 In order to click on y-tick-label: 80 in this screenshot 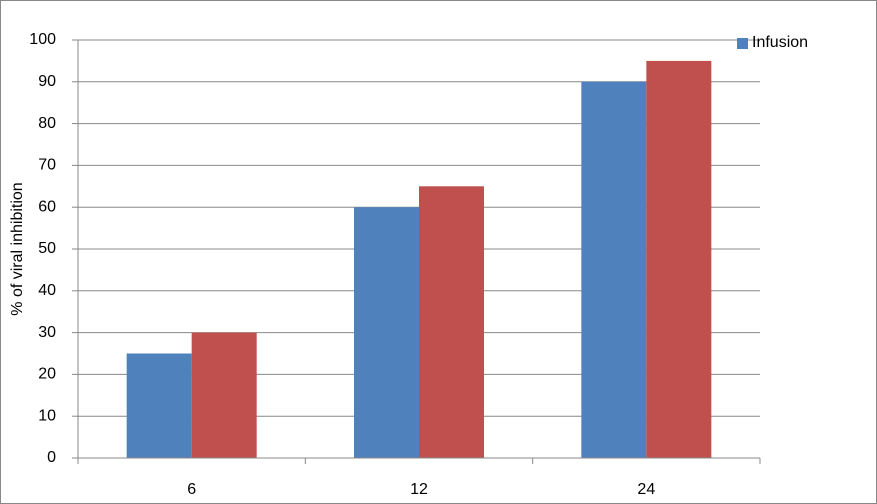, I will do `click(47, 123)`.